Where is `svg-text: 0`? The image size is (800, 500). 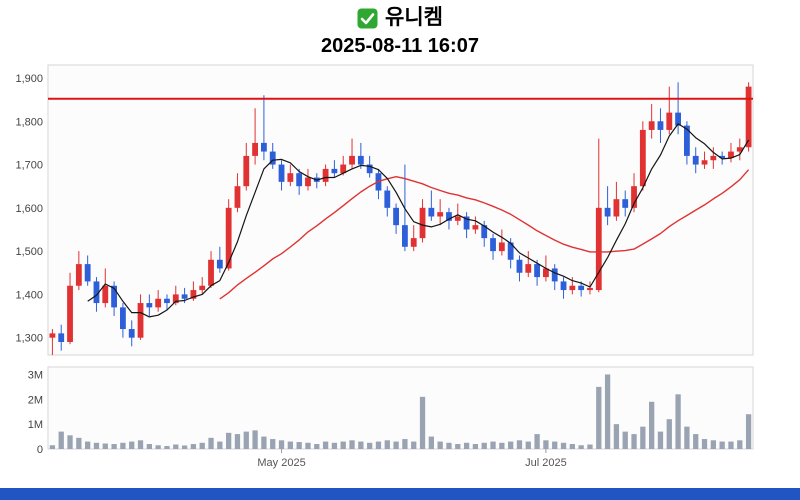
svg-text: 0 is located at coordinates (40, 450).